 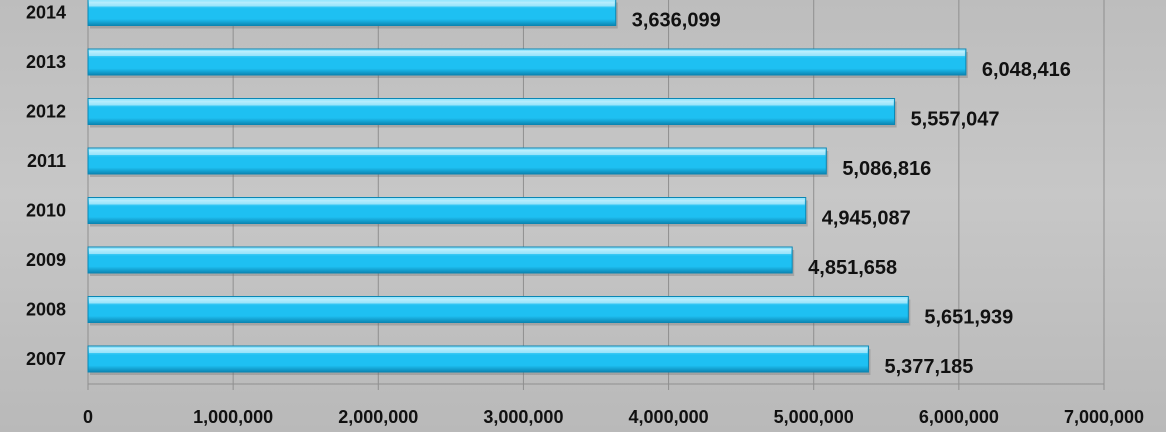 What do you see at coordinates (46, 13) in the screenshot?
I see `y-tick-label: 2014` at bounding box center [46, 13].